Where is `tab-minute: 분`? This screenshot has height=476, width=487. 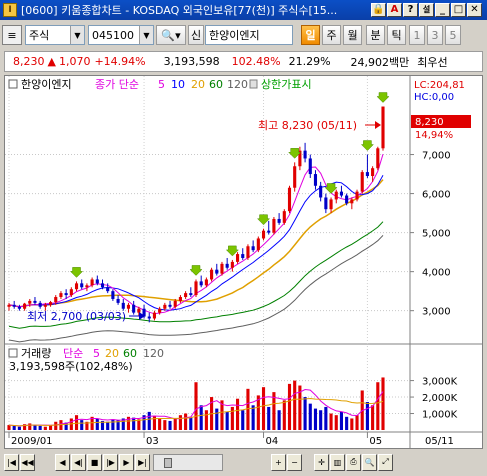
tab-minute: 분 is located at coordinates (375, 35).